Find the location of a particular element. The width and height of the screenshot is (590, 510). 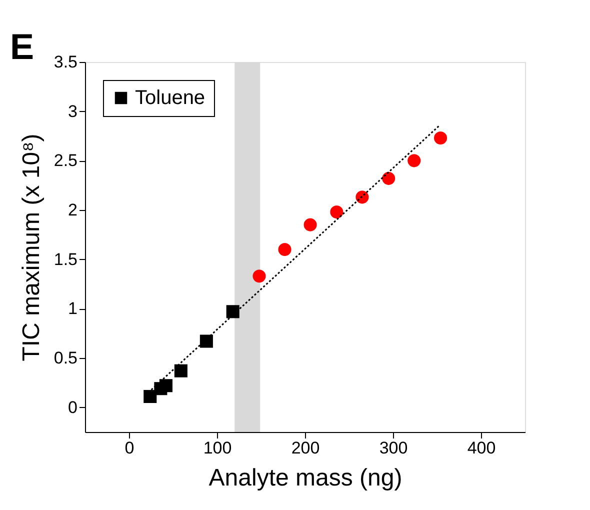

x-tick-label: 0 is located at coordinates (129, 448).